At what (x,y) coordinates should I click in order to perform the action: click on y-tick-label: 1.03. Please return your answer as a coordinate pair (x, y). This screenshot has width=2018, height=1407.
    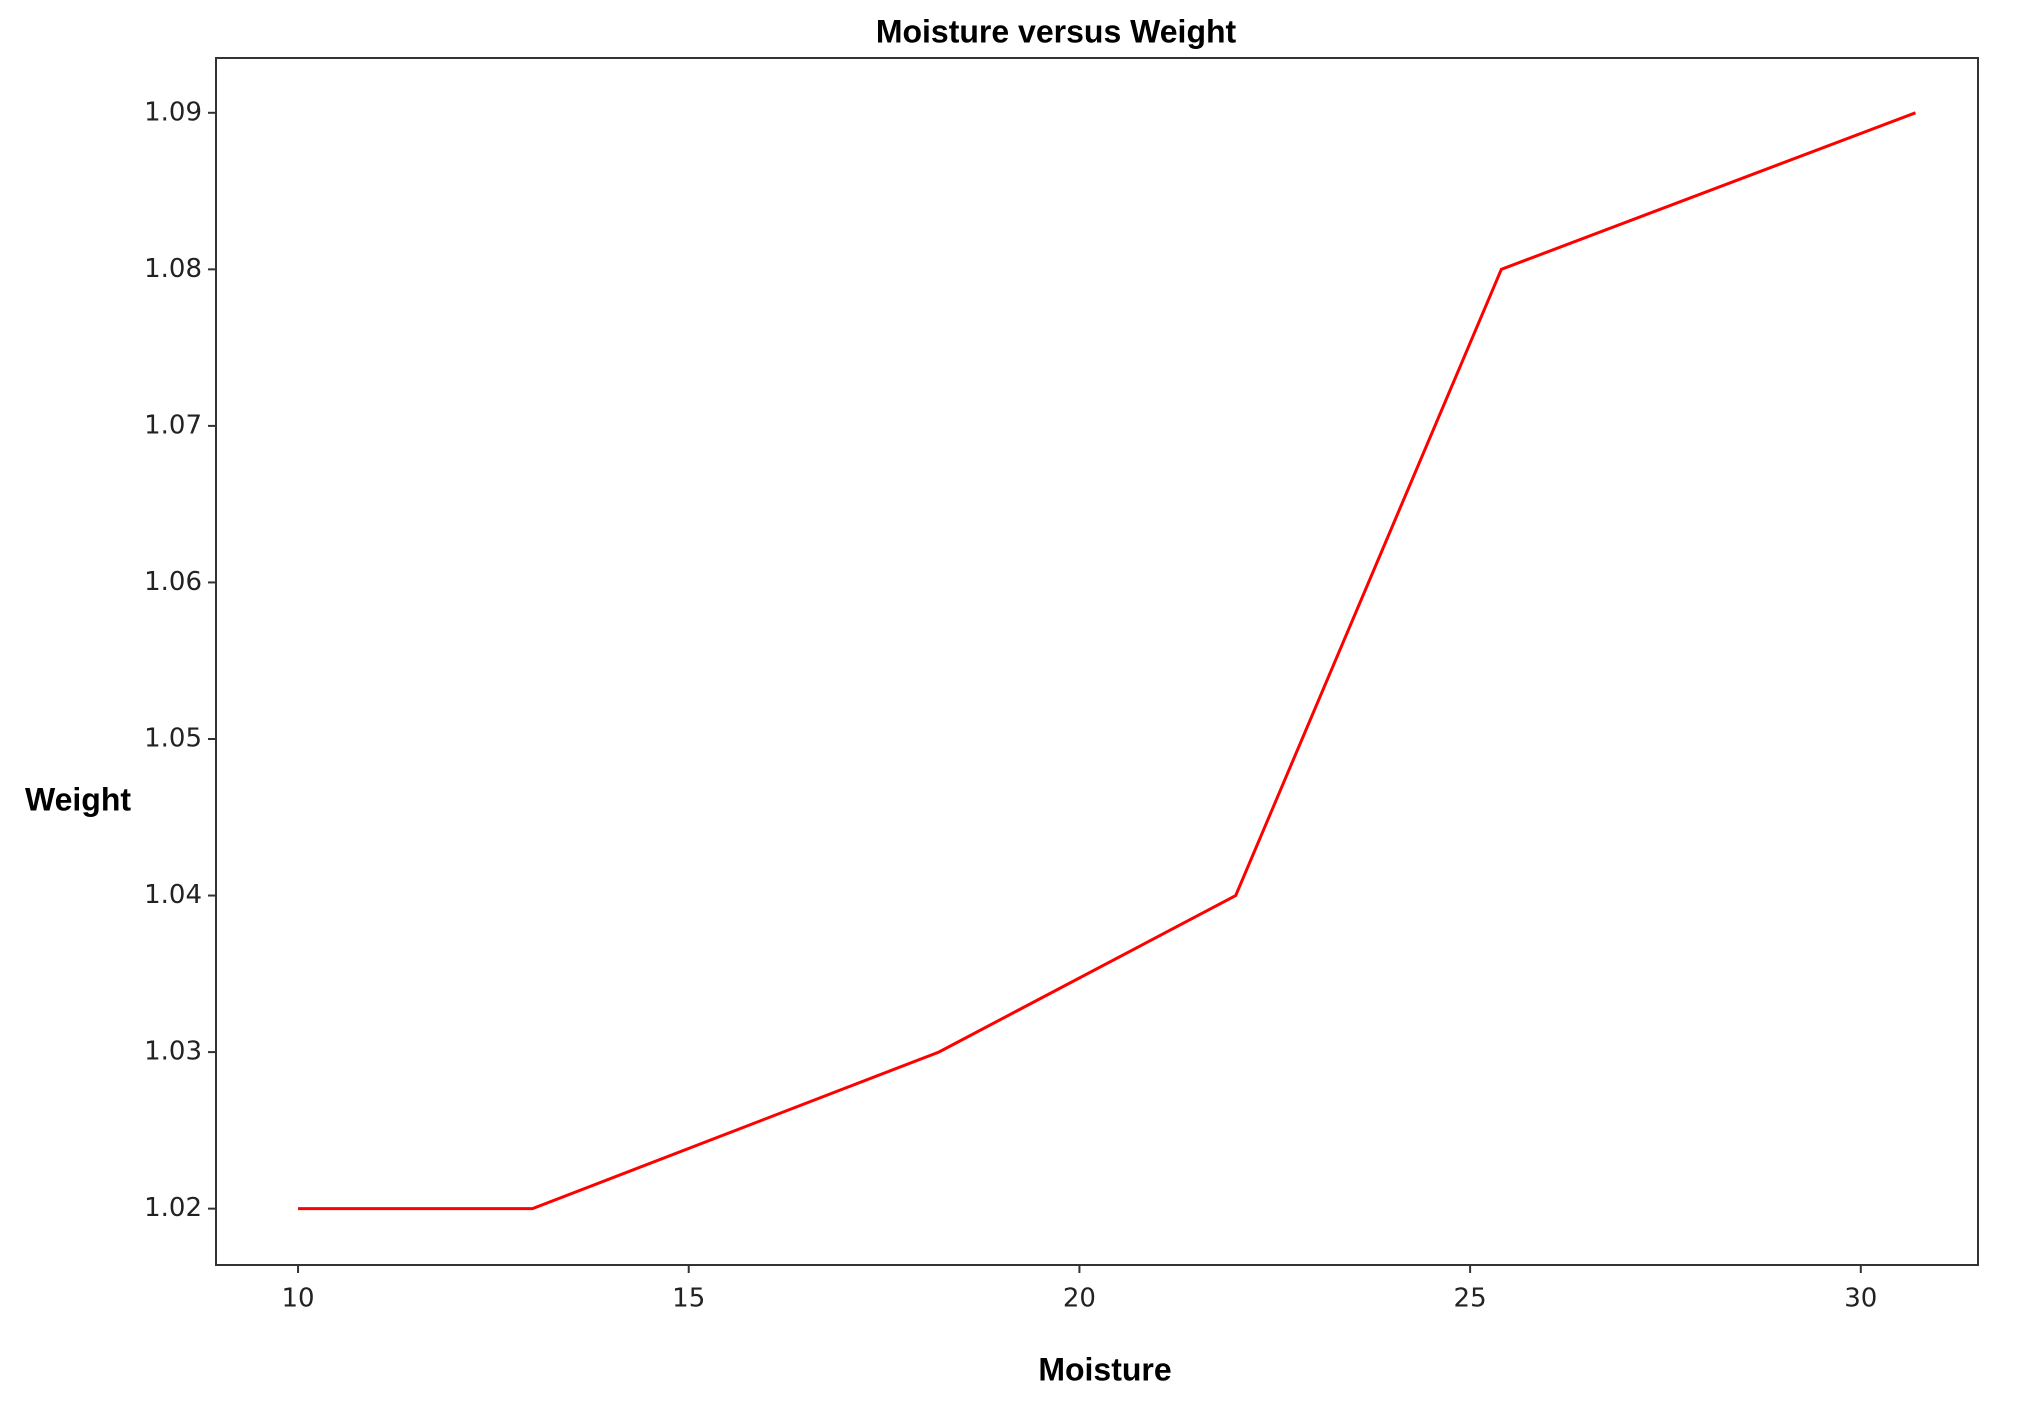
    Looking at the image, I should click on (173, 1052).